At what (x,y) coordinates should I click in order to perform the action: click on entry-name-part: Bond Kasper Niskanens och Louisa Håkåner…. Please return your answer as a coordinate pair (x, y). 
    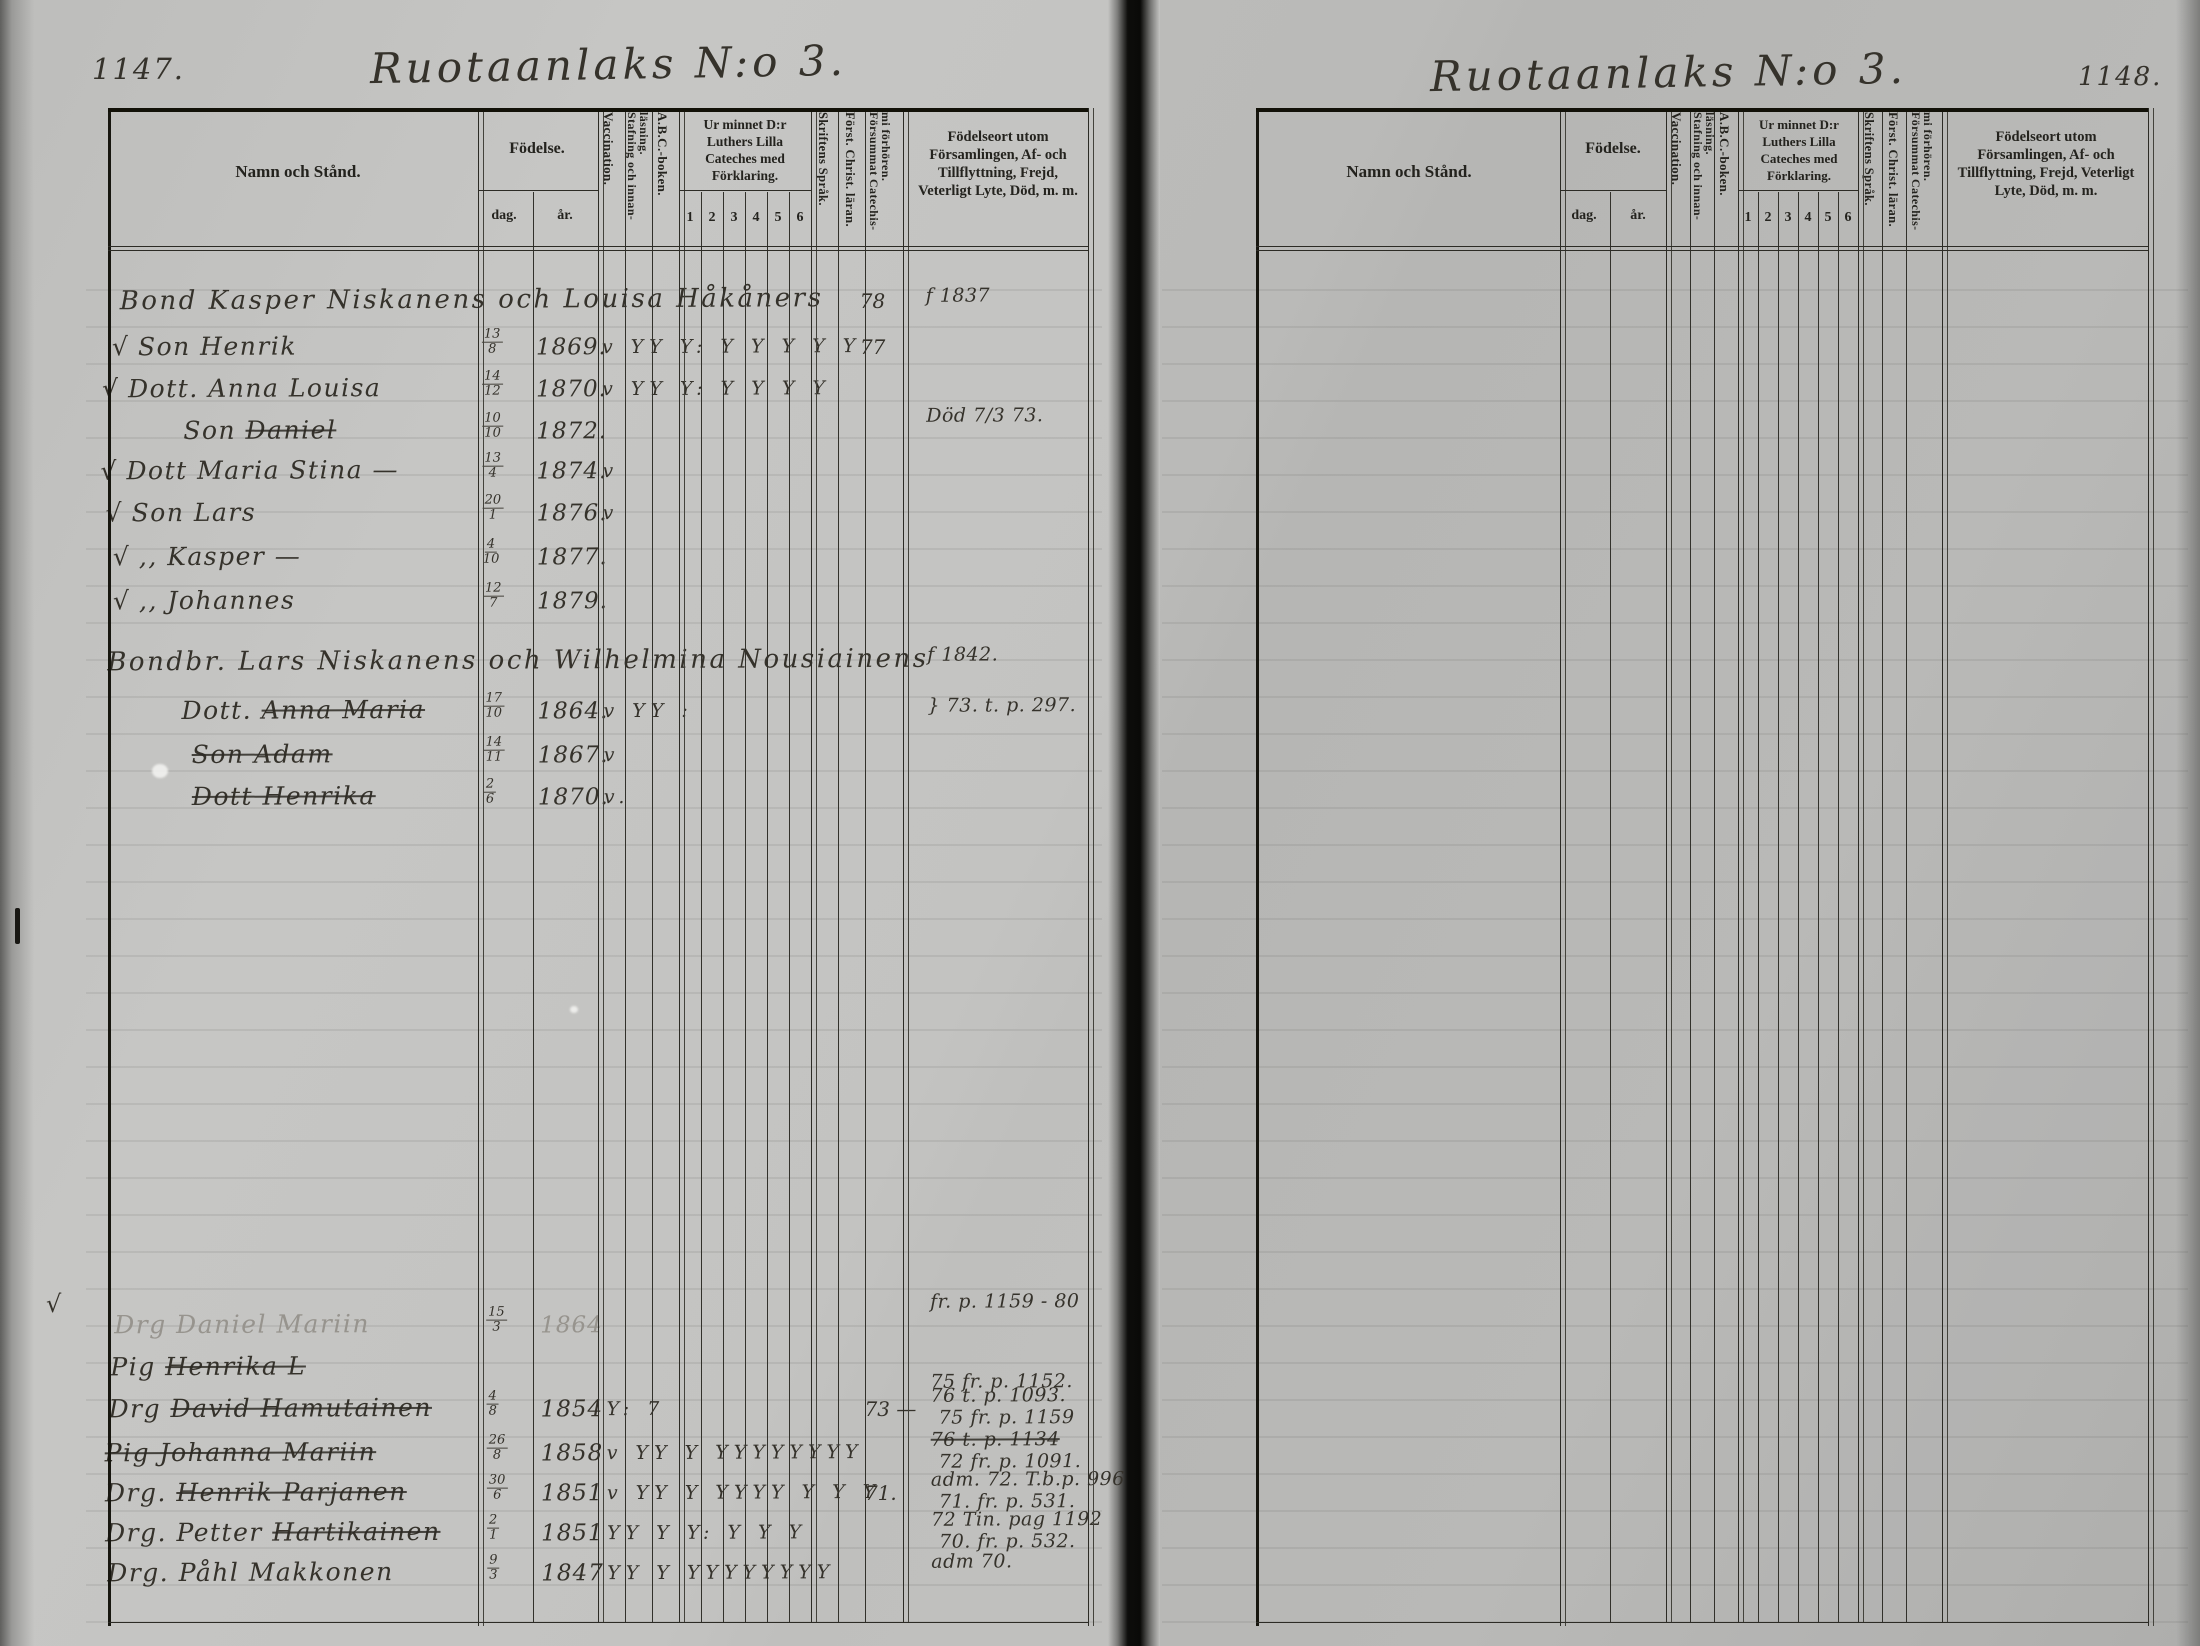
    Looking at the image, I should click on (471, 300).